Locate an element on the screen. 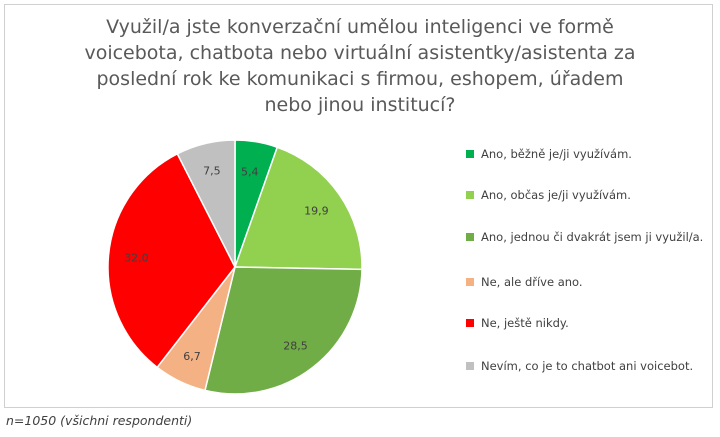 This screenshot has height=437, width=720. legend-label-4: Ne, ale dříve ano. is located at coordinates (532, 282).